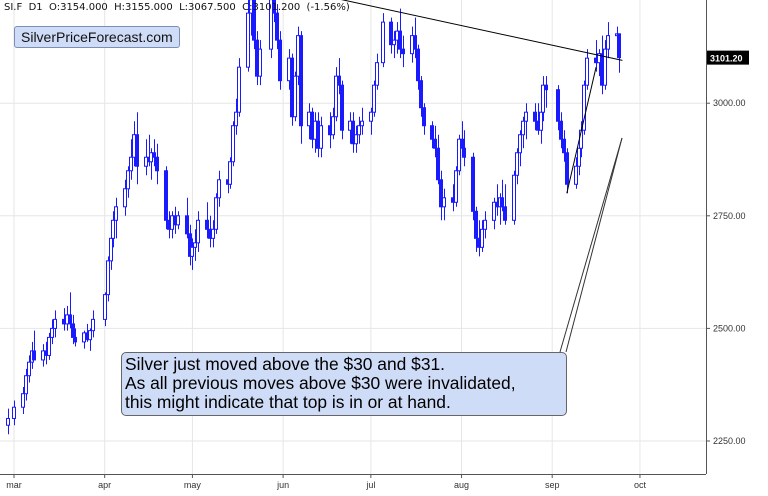  Describe the element at coordinates (482, 30) in the screenshot. I see `trendline` at that location.